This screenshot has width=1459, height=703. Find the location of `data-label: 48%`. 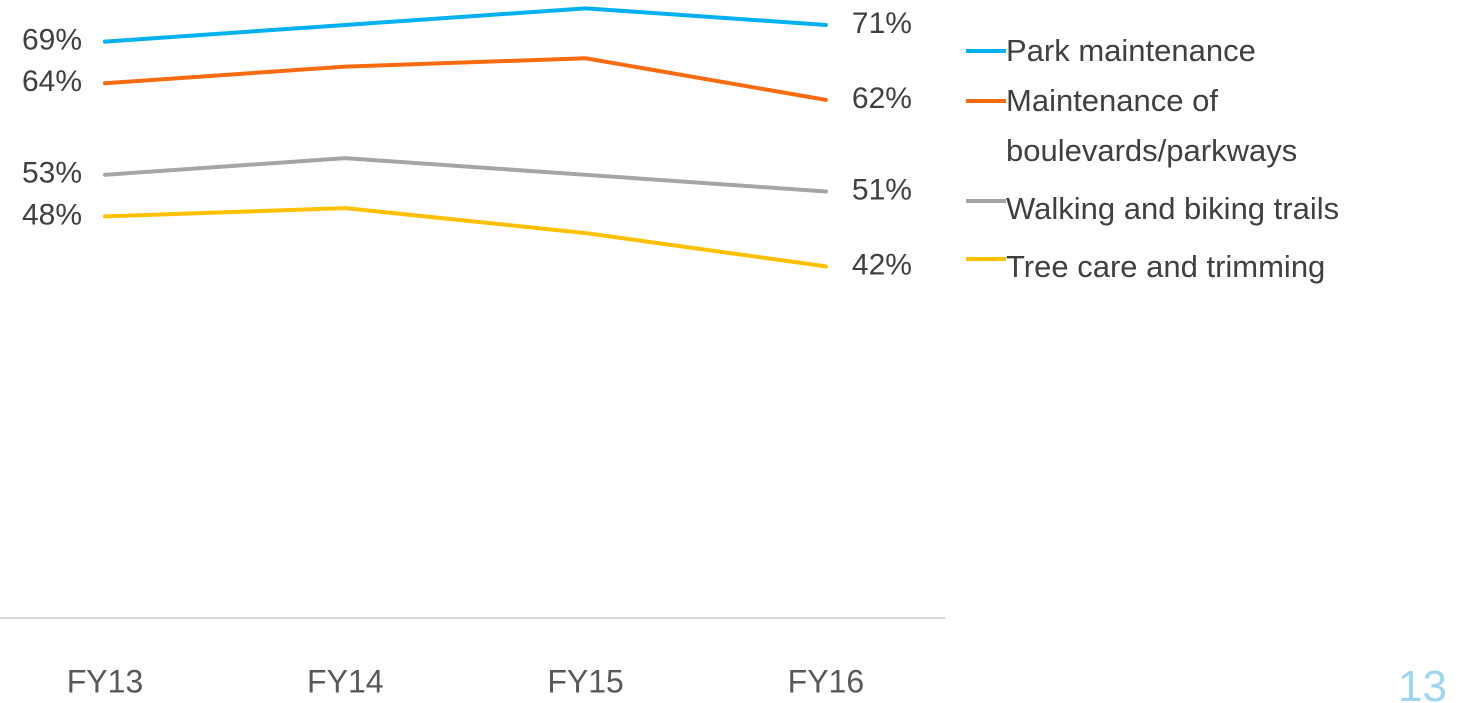

data-label: 48% is located at coordinates (52, 214).